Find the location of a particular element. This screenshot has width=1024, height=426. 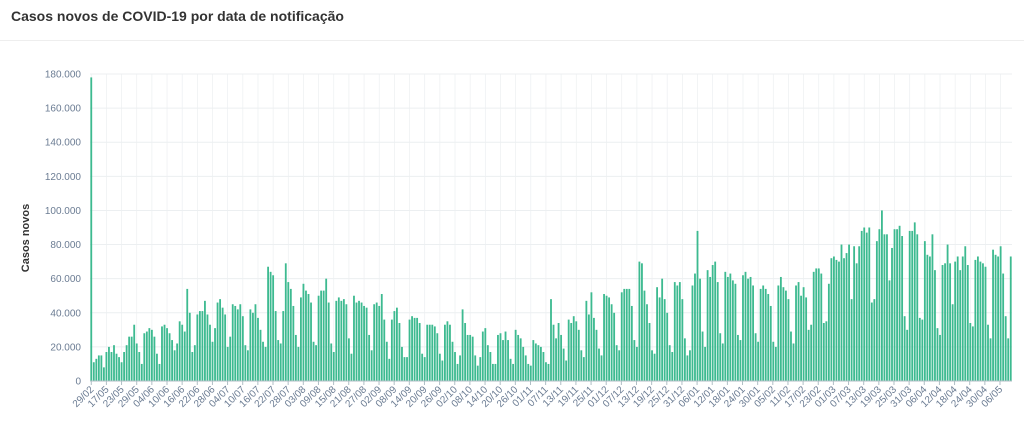

y-tick-label: 160.000 is located at coordinates (63, 109).